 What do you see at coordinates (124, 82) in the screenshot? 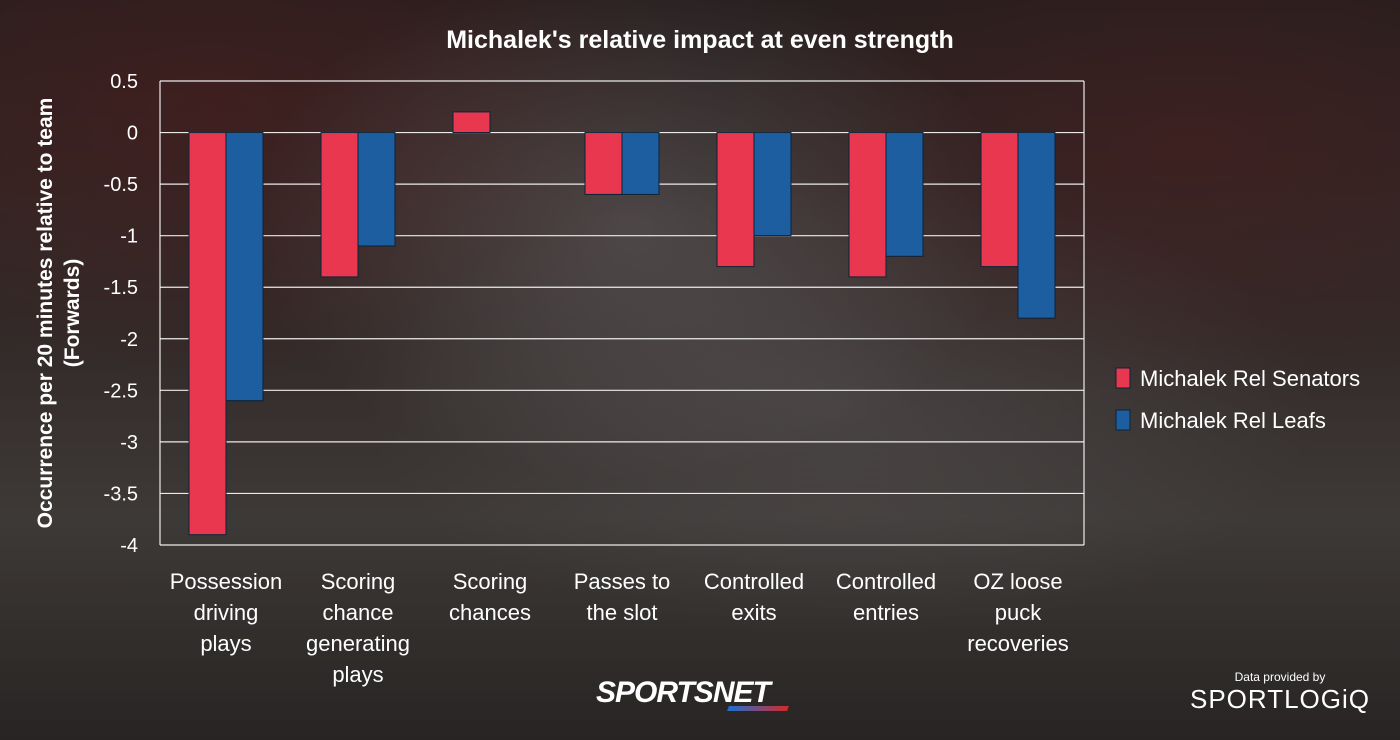
I see `y-tick-label: 0.5` at bounding box center [124, 82].